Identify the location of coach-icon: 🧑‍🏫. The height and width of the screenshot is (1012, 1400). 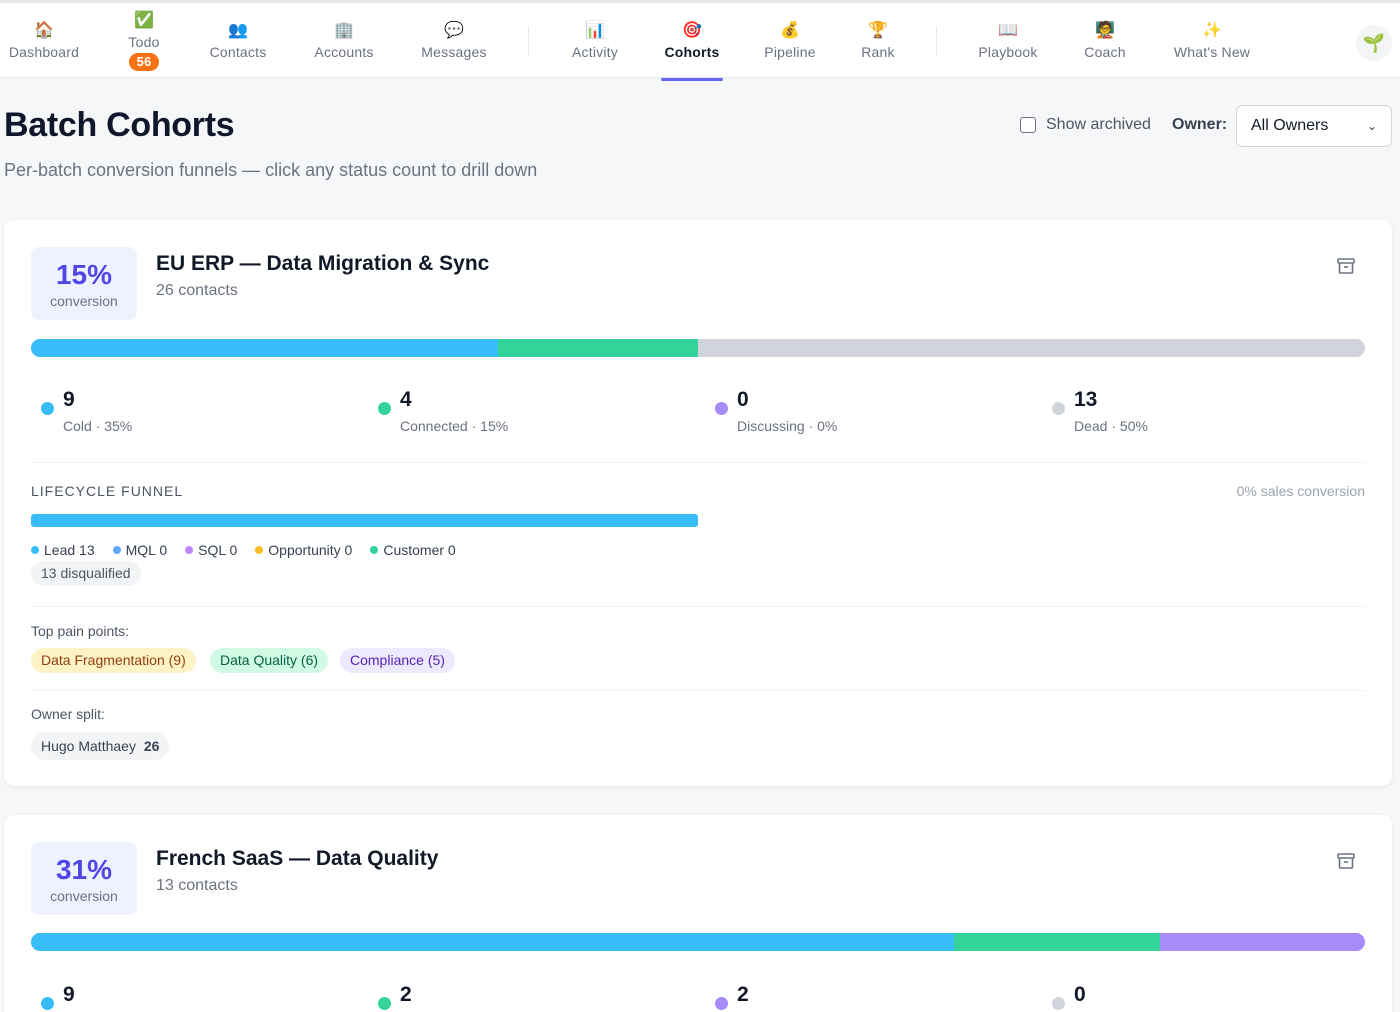
(1105, 30).